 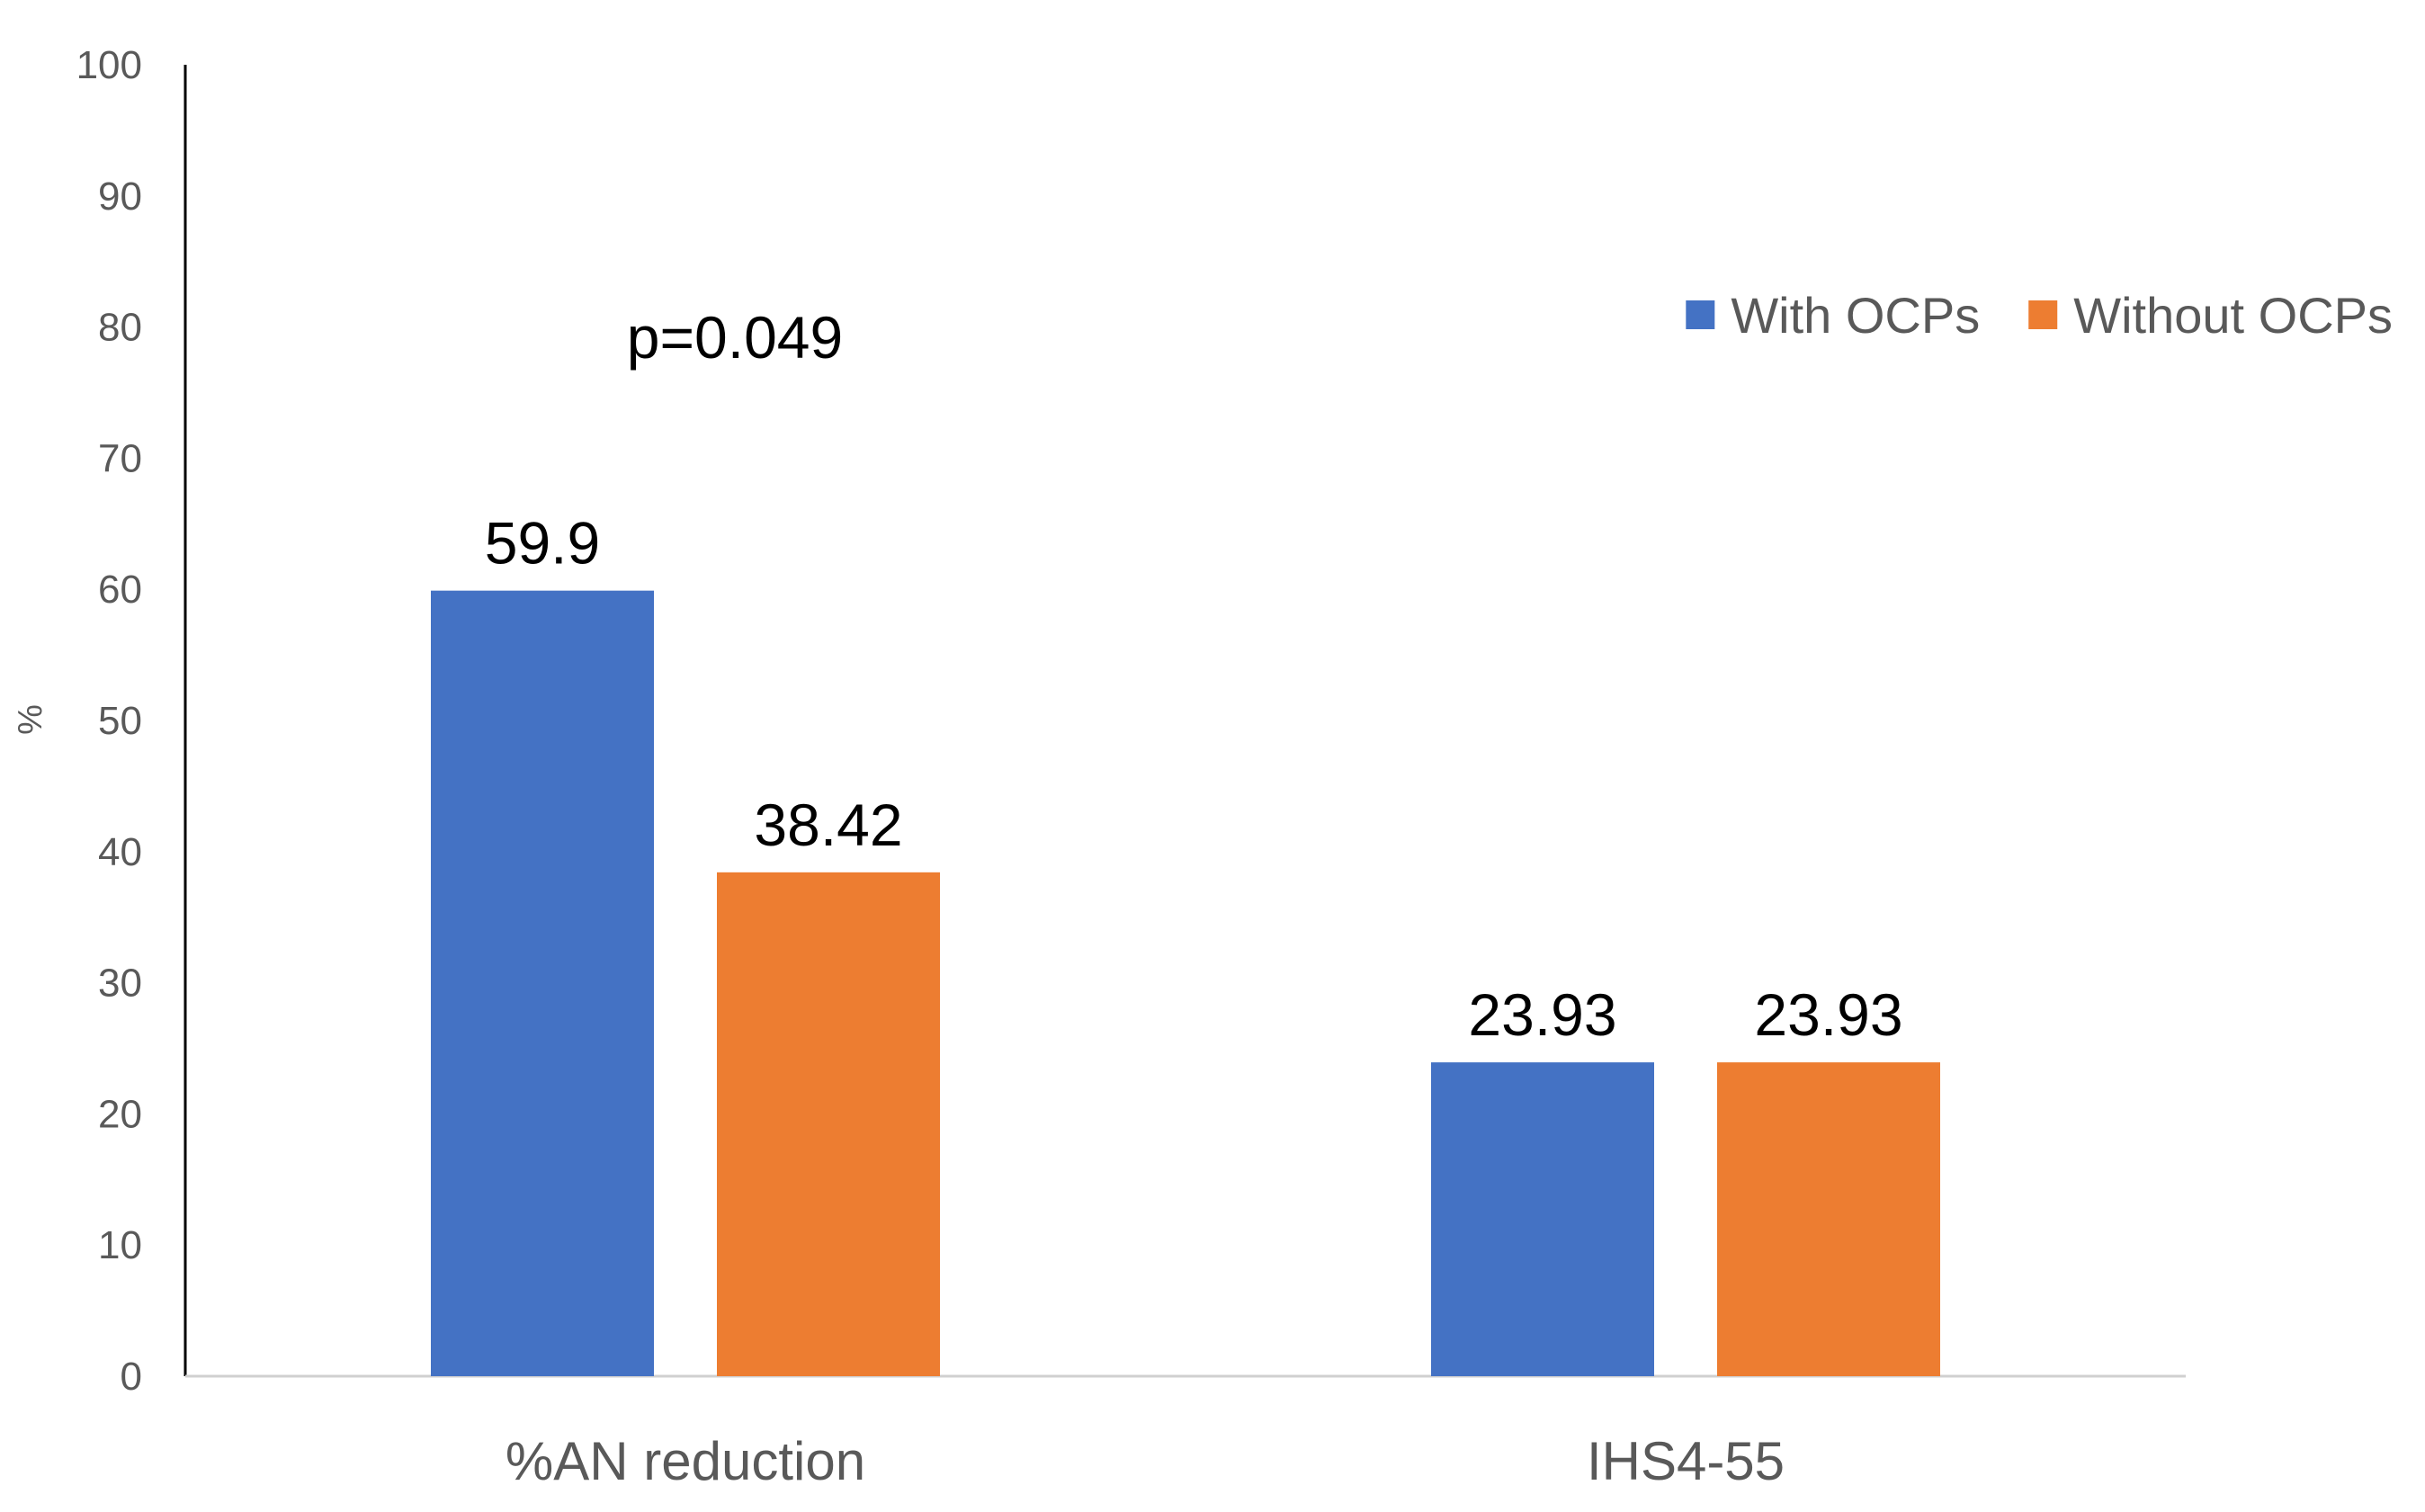 I want to click on y-axis-label: %, so click(x=30, y=719).